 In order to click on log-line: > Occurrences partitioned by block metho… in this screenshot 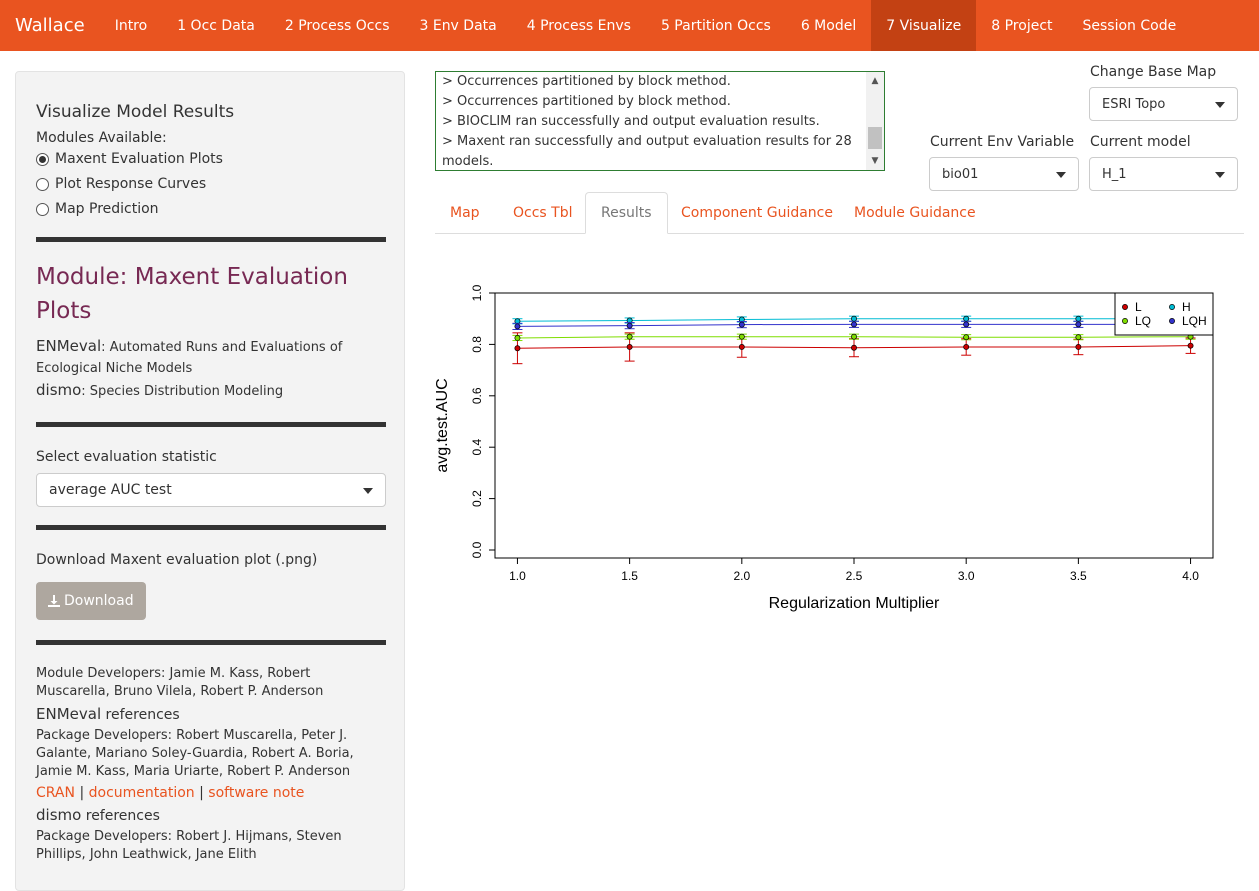, I will do `click(586, 101)`.